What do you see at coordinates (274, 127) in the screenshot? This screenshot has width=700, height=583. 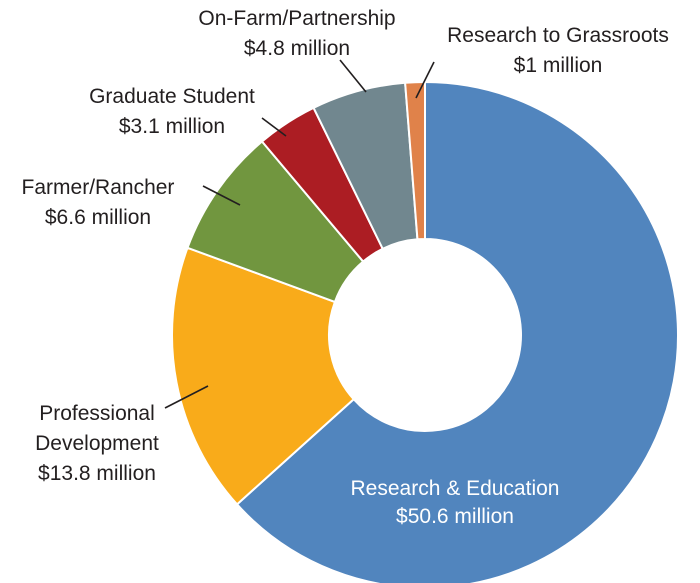 I see `leader-line-graduate-student` at bounding box center [274, 127].